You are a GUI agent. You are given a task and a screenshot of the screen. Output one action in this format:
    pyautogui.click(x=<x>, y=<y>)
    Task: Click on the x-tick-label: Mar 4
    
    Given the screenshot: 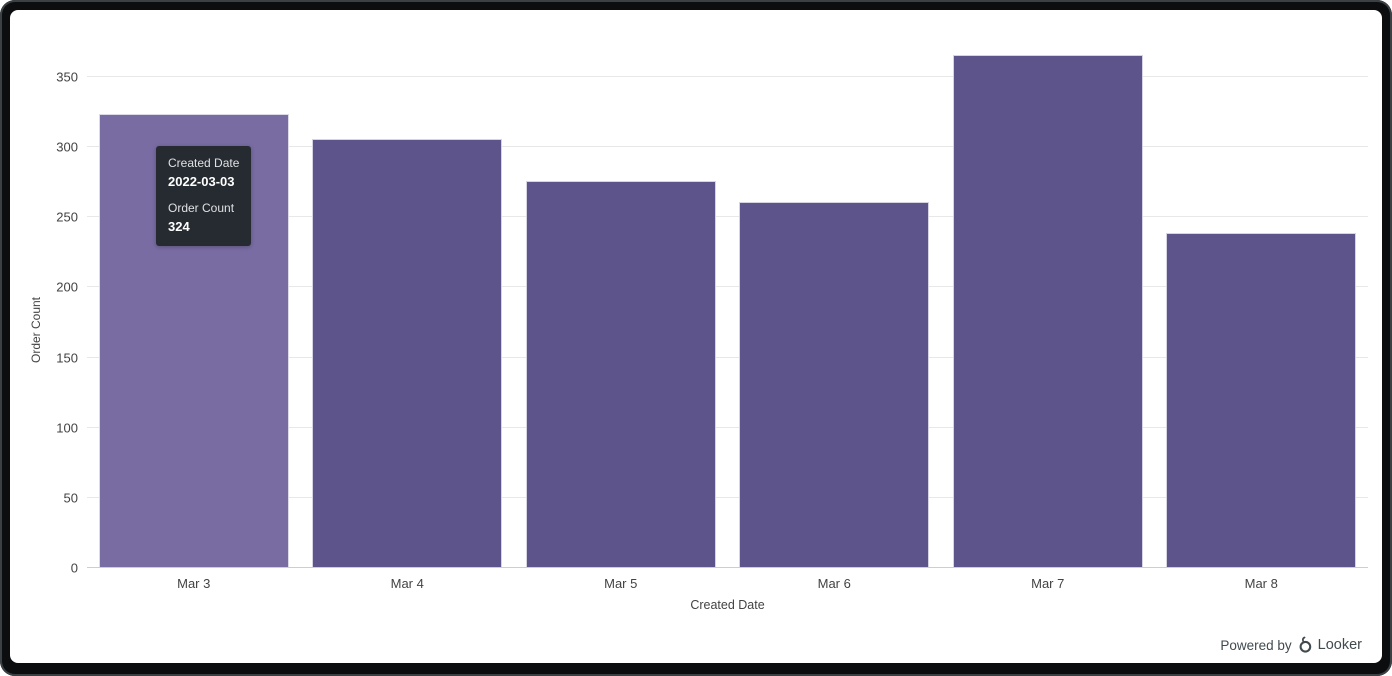 What is the action you would take?
    pyautogui.click(x=407, y=583)
    